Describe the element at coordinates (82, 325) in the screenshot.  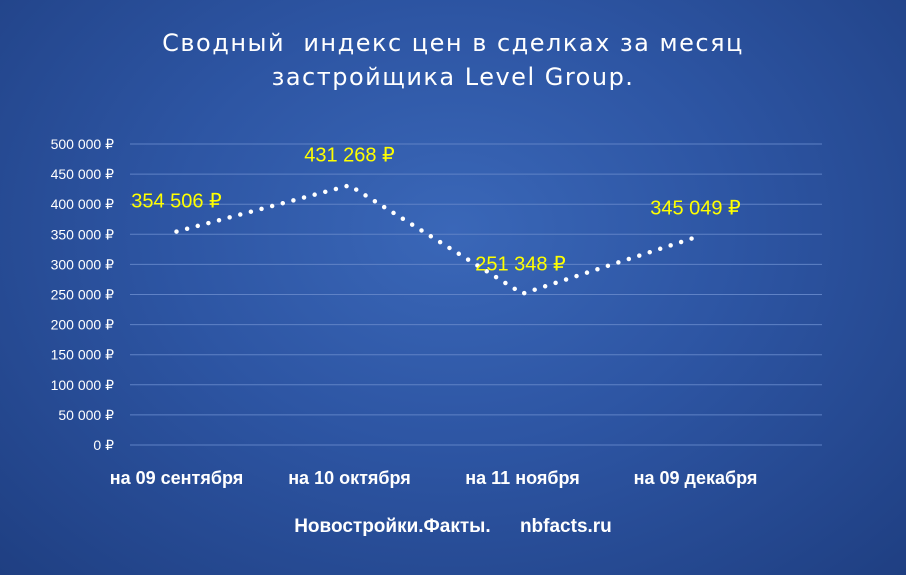
I see `y-tick-label: 200 000 ₽` at that location.